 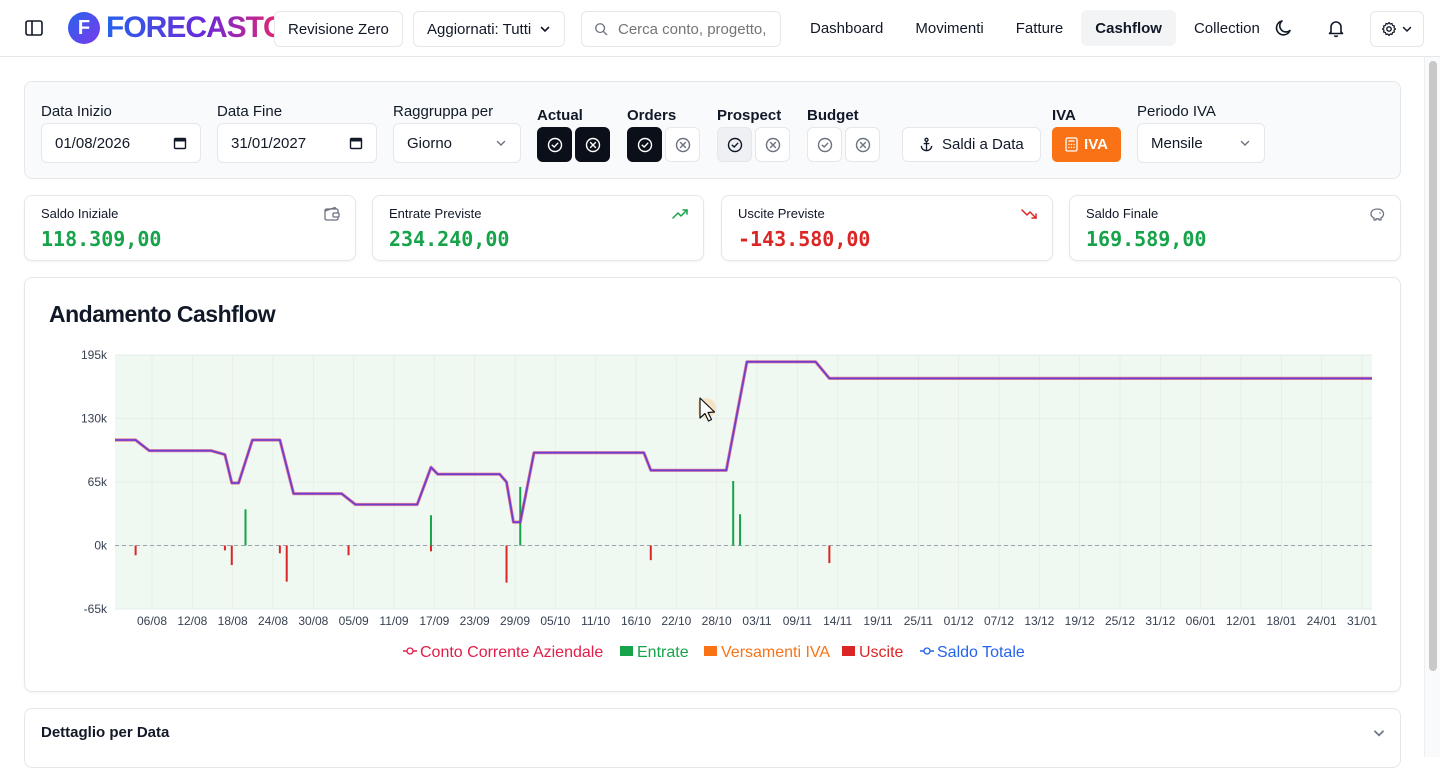 I want to click on calendar-icon, so click(x=356, y=143).